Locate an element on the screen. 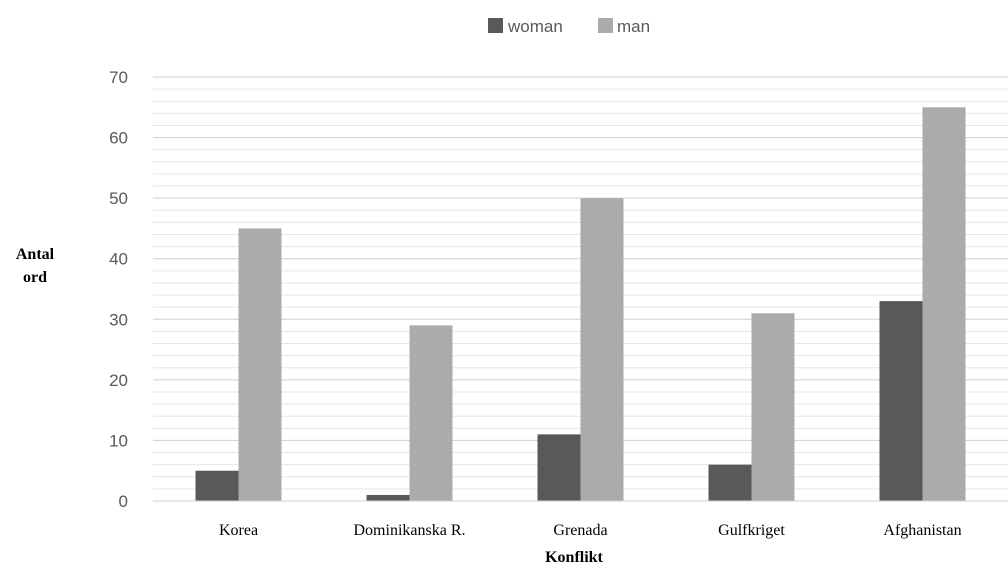  legend-label-man: man is located at coordinates (633, 26).